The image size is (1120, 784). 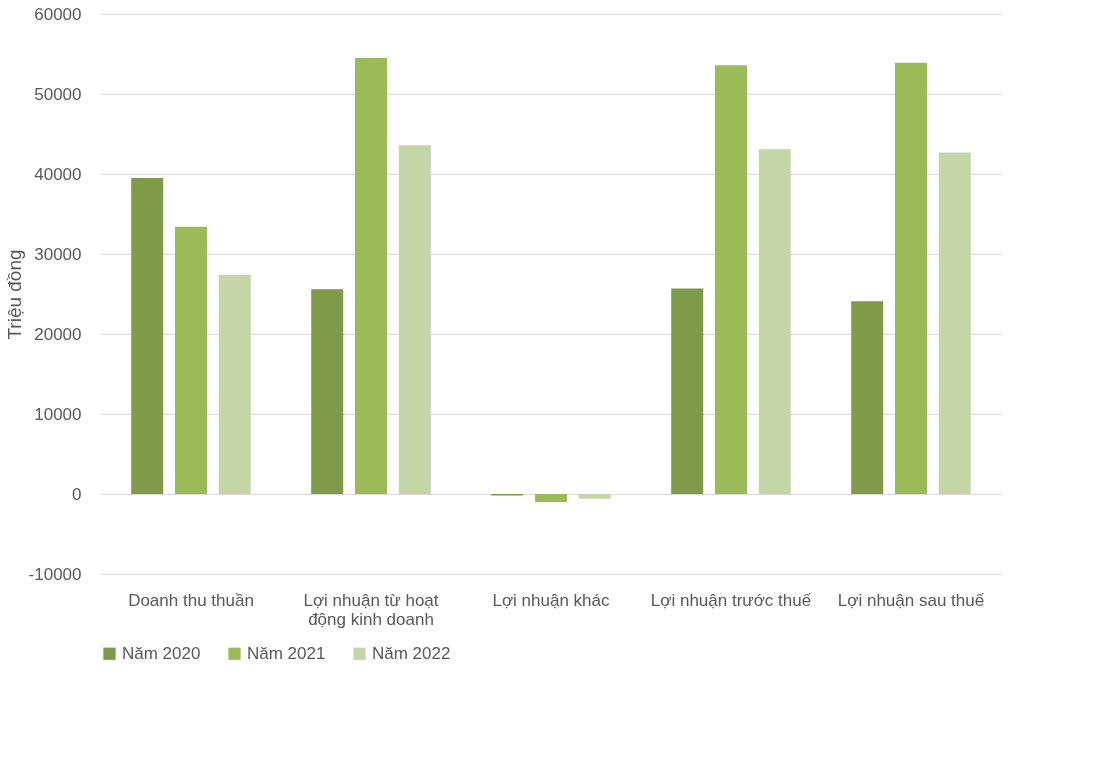 I want to click on y-tick-label: -10000, so click(x=55, y=574).